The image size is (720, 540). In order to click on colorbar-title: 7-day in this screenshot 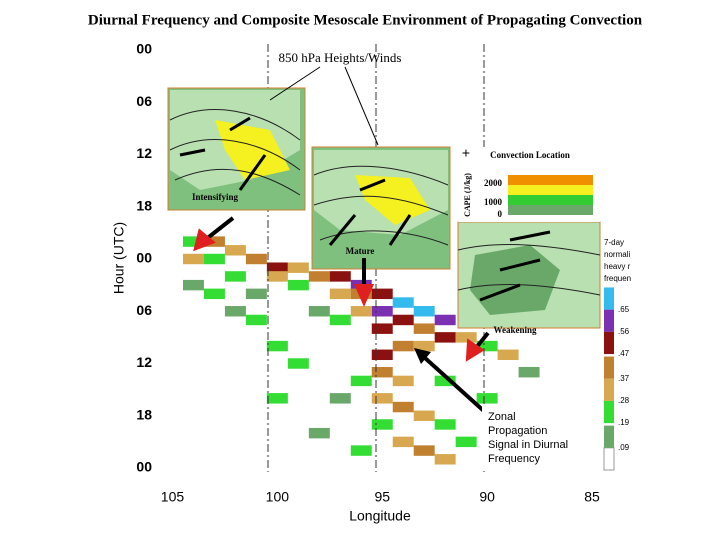, I will do `click(614, 242)`.